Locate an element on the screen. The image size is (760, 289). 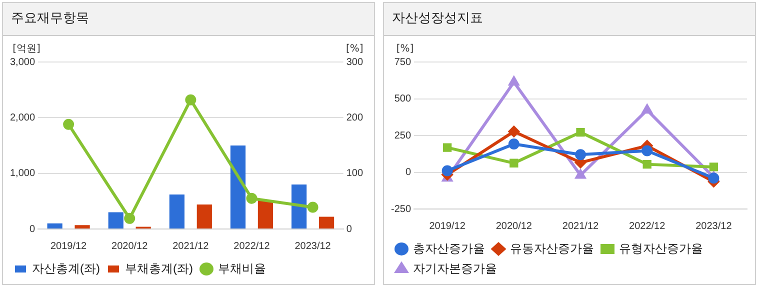
legend-label: 유동자산증가율 is located at coordinates (552, 248).